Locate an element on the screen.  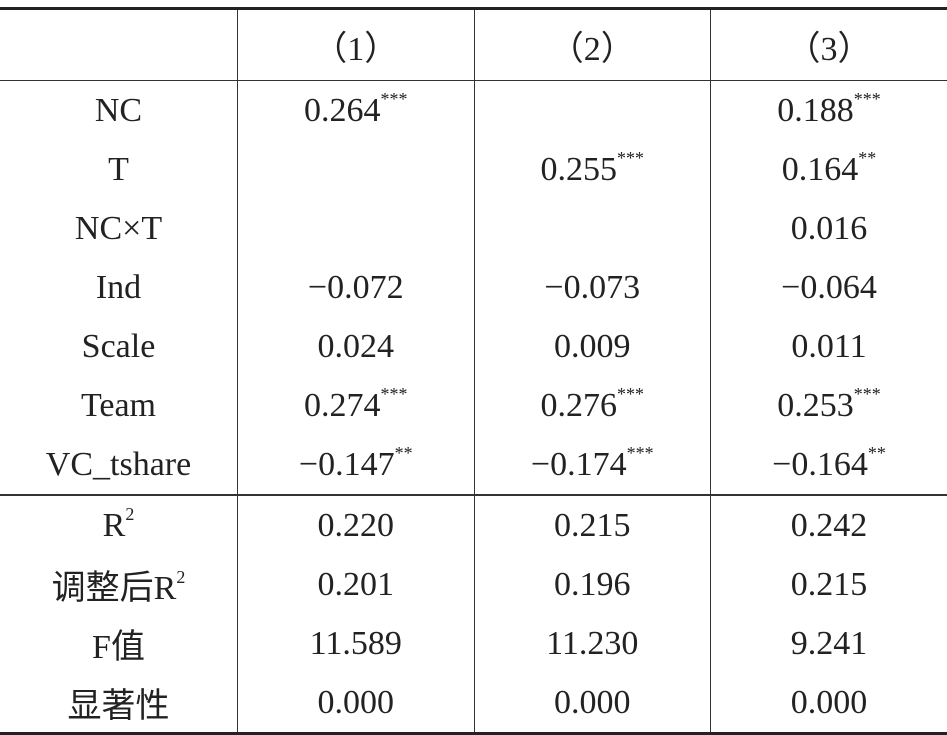
coefficient: 0.201 is located at coordinates (356, 584).